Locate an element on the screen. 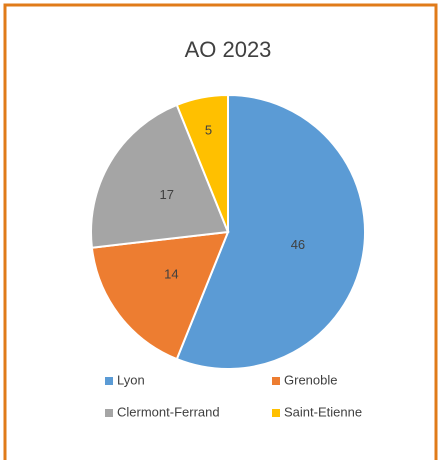 Image resolution: width=442 pixels, height=460 pixels. legend-label: Saint-Etienne is located at coordinates (323, 411).